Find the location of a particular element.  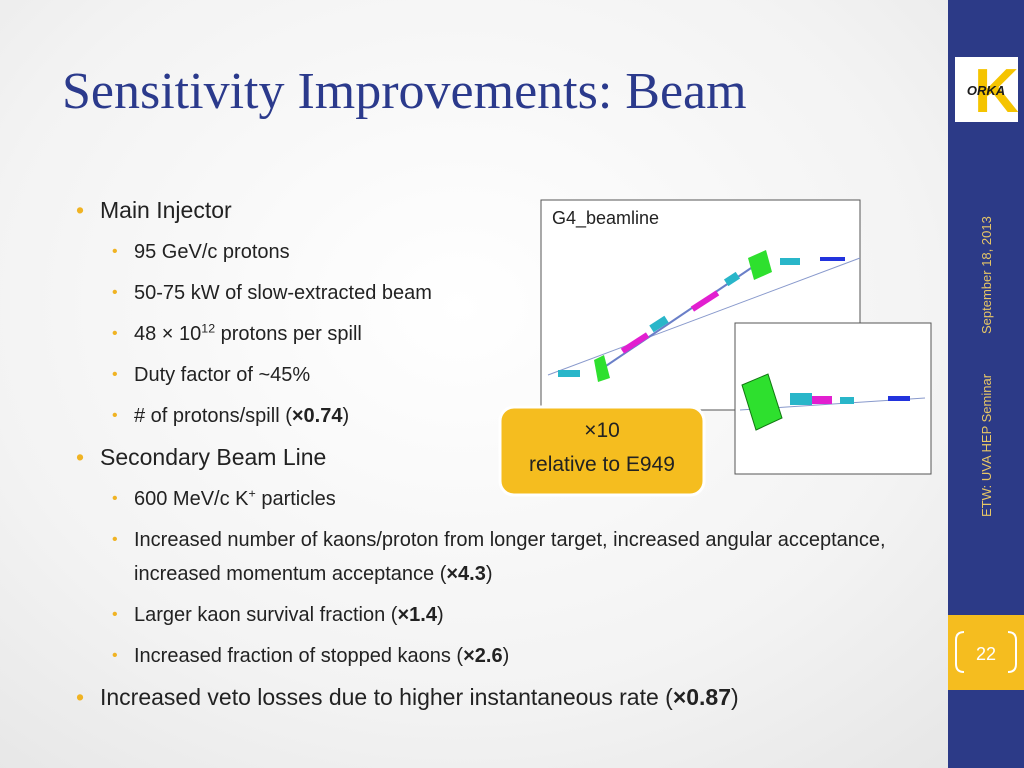

text-segment: + is located at coordinates (252, 493).